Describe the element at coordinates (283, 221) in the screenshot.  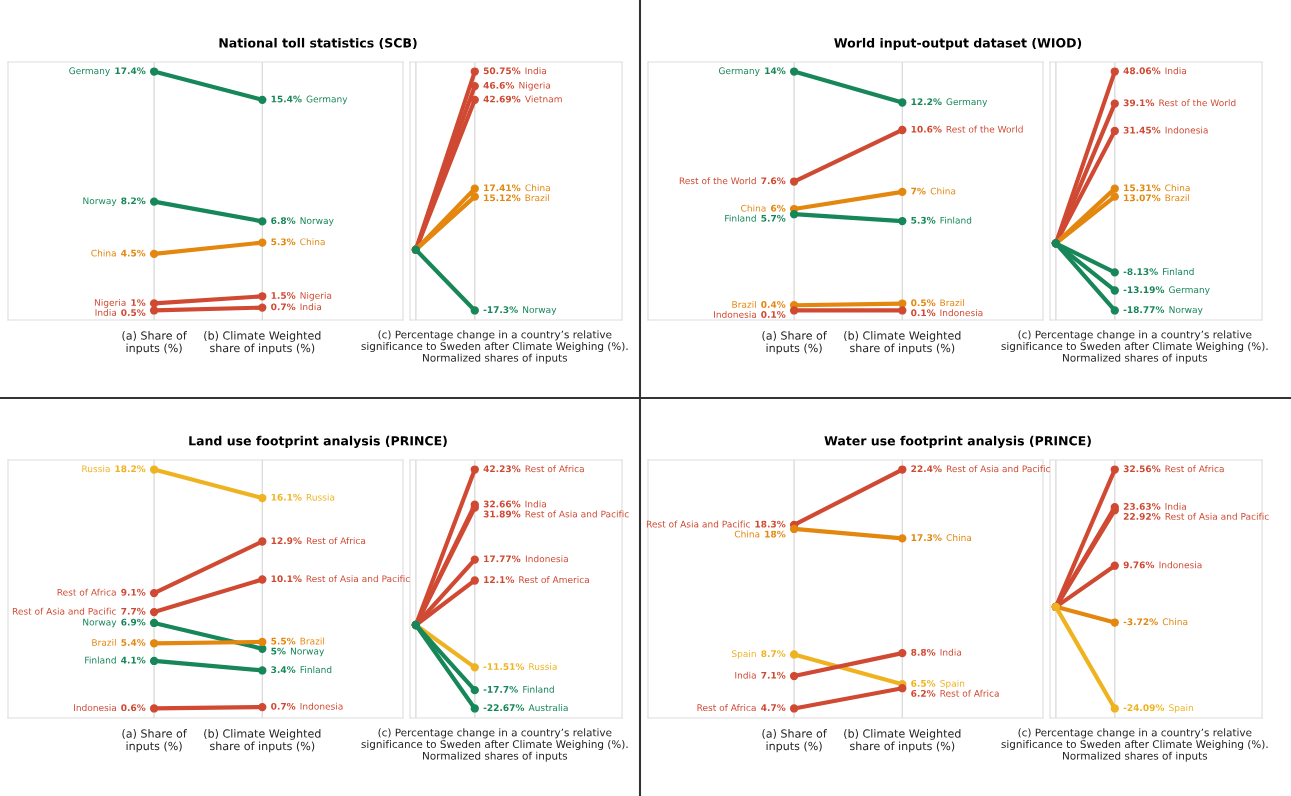
I see `data-label: 6.8%` at that location.